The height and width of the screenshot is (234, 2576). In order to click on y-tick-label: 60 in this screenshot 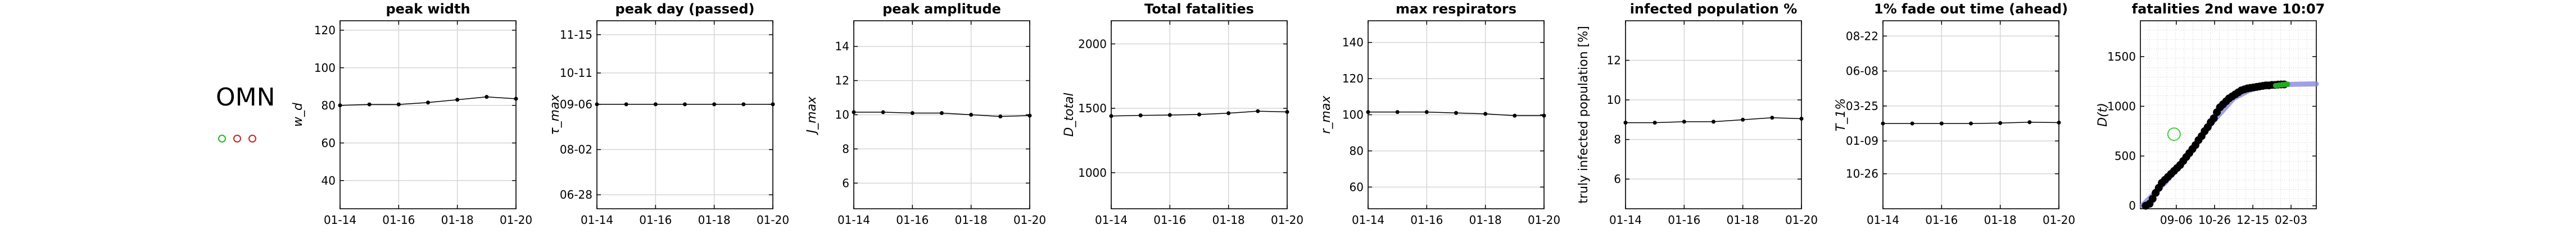, I will do `click(1357, 187)`.